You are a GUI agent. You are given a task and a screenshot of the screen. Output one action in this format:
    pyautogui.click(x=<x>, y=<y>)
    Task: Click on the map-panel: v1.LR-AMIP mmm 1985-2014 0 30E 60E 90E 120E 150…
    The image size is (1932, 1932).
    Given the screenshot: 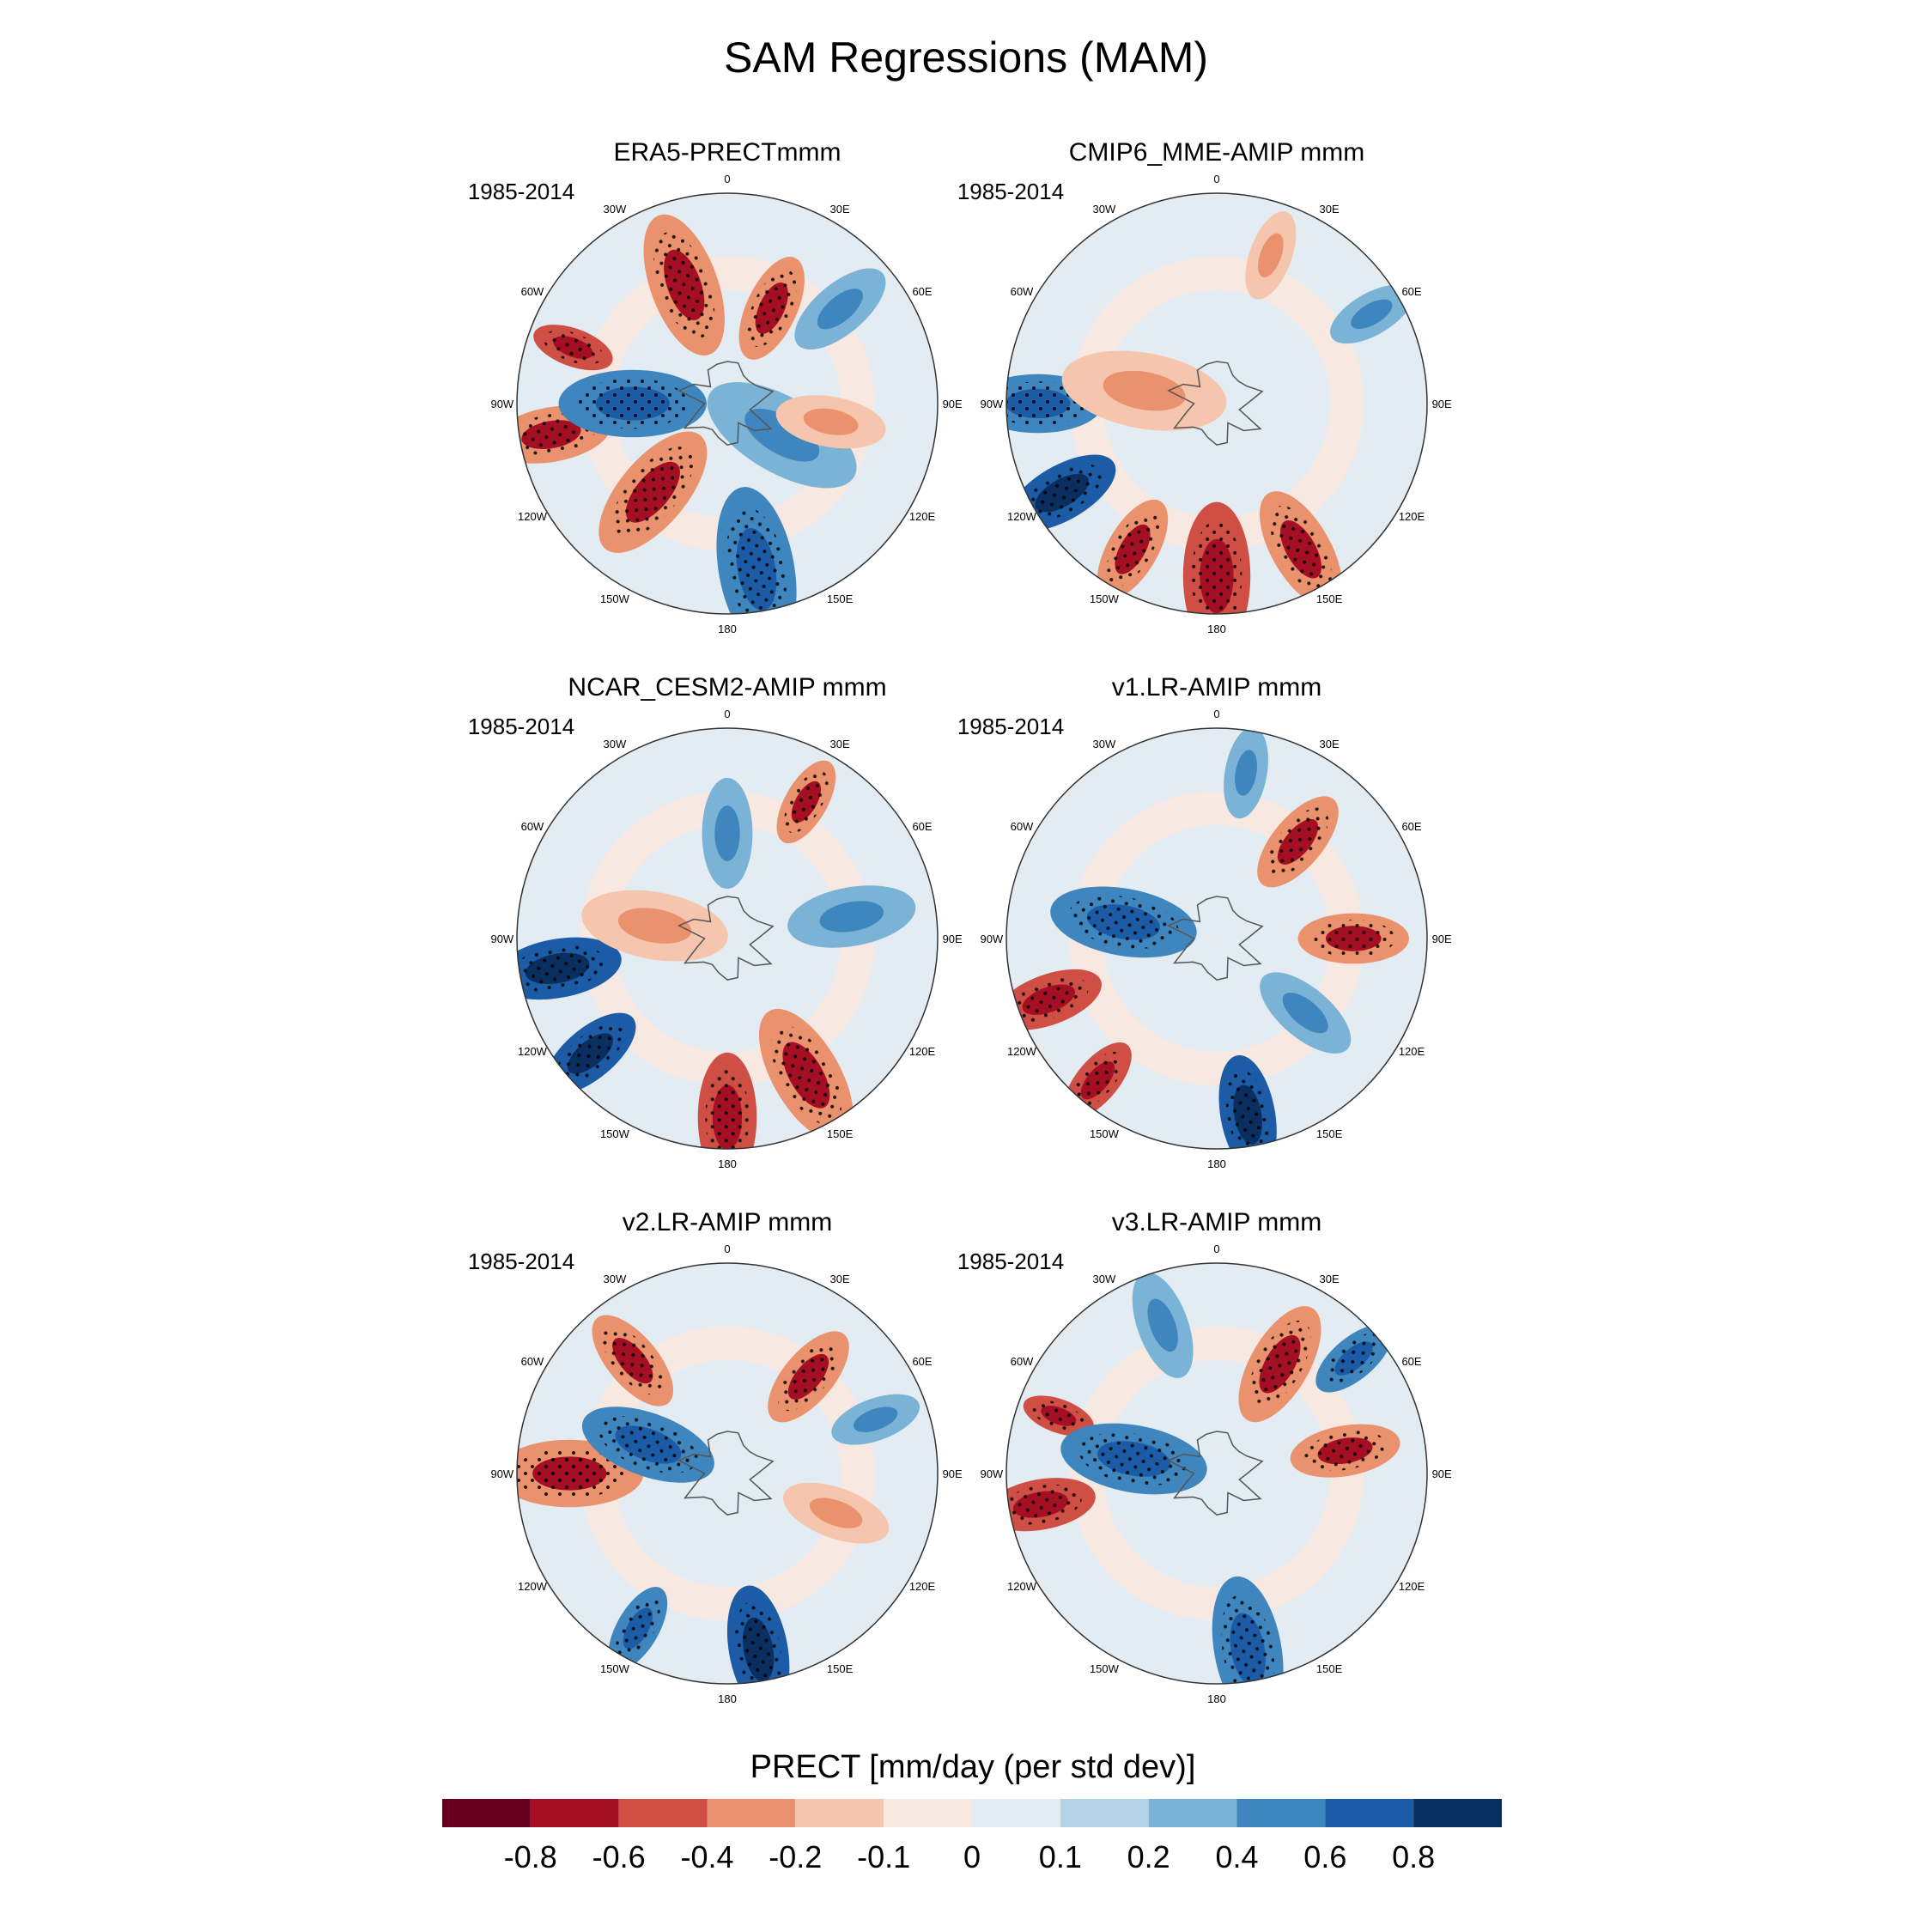 What is the action you would take?
    pyautogui.click(x=1204, y=921)
    